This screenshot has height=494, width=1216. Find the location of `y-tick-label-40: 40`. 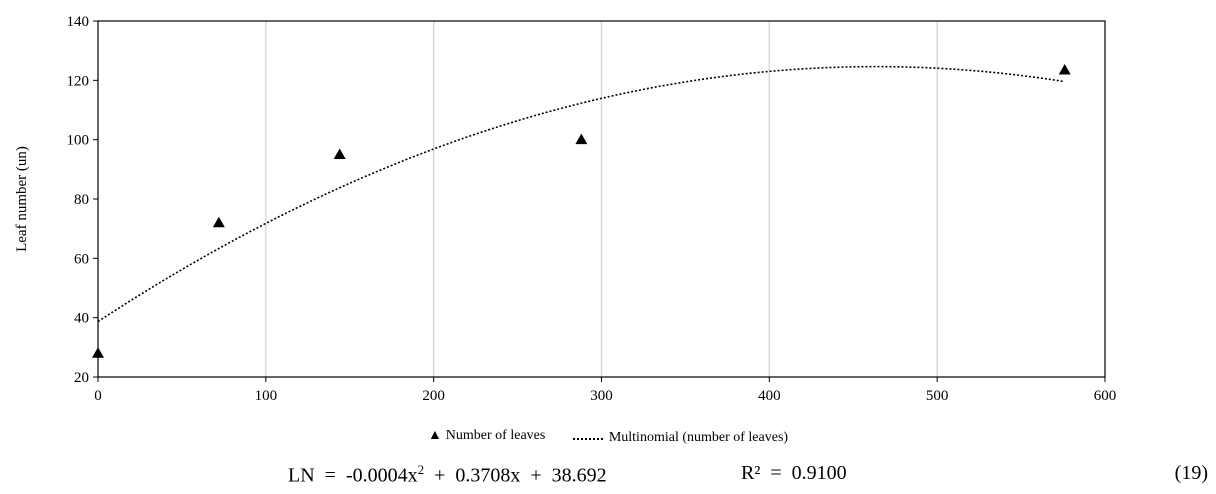

y-tick-label-40: 40 is located at coordinates (81, 319).